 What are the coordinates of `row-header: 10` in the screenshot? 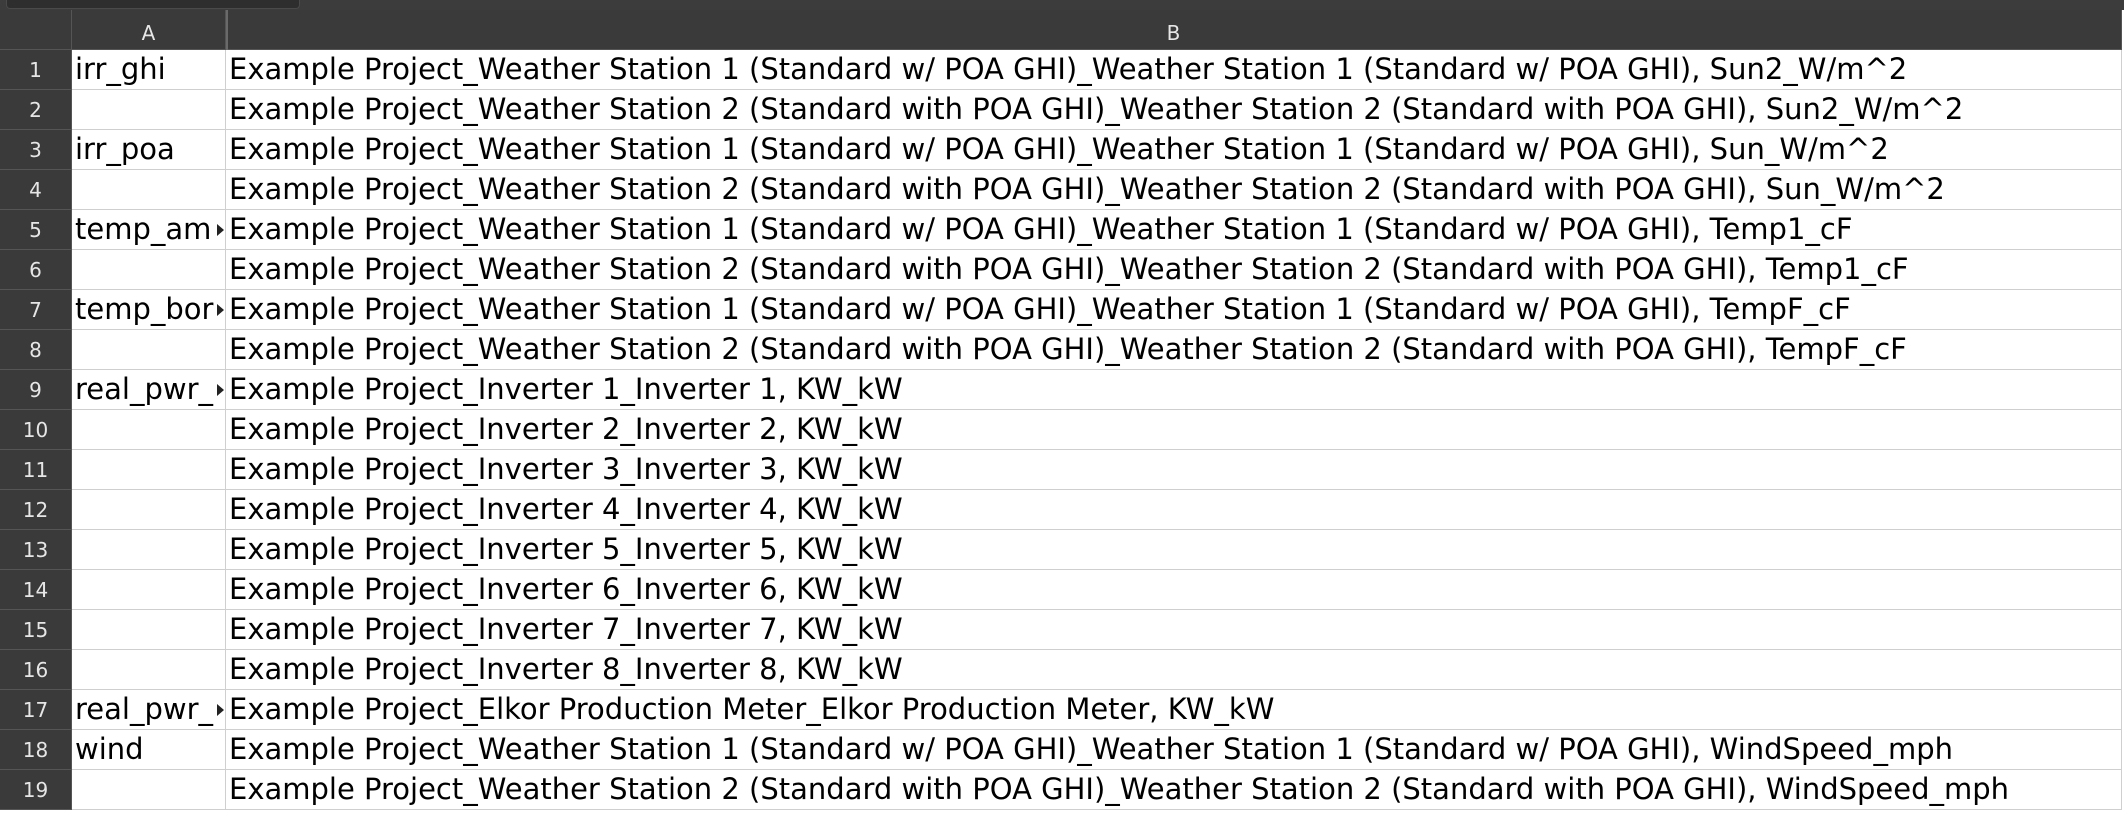 It's located at (36, 430).